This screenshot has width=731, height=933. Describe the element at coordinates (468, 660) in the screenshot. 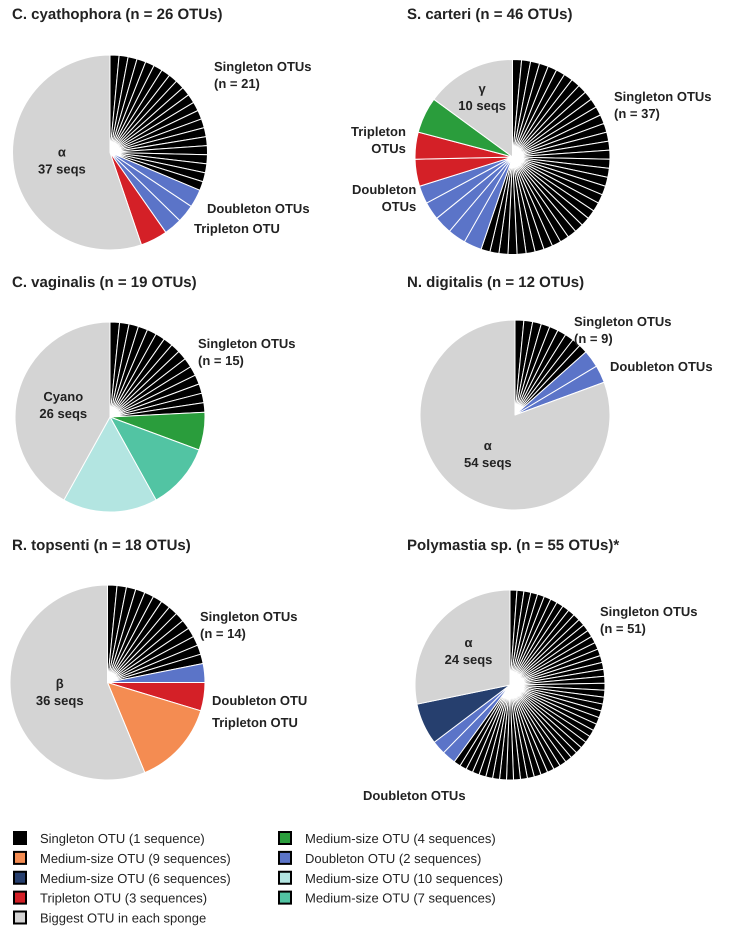

I see `data-label: 24 seqs` at that location.